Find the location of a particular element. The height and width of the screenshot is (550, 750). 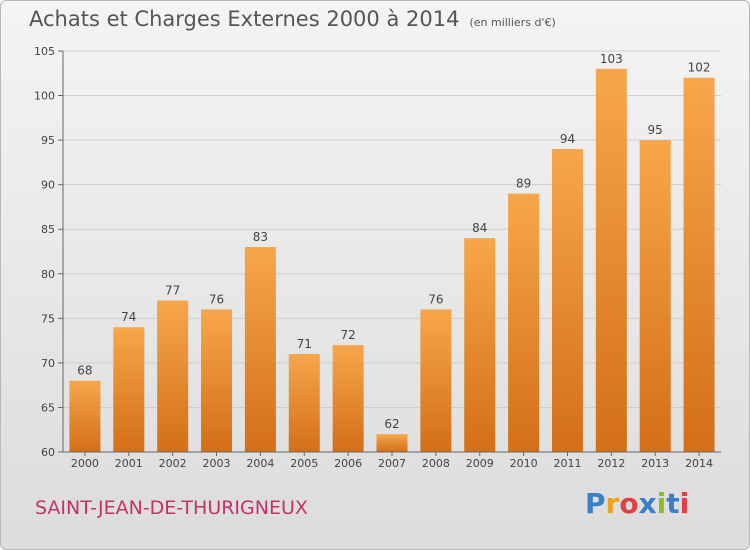

logo-letter: r is located at coordinates (612, 503).